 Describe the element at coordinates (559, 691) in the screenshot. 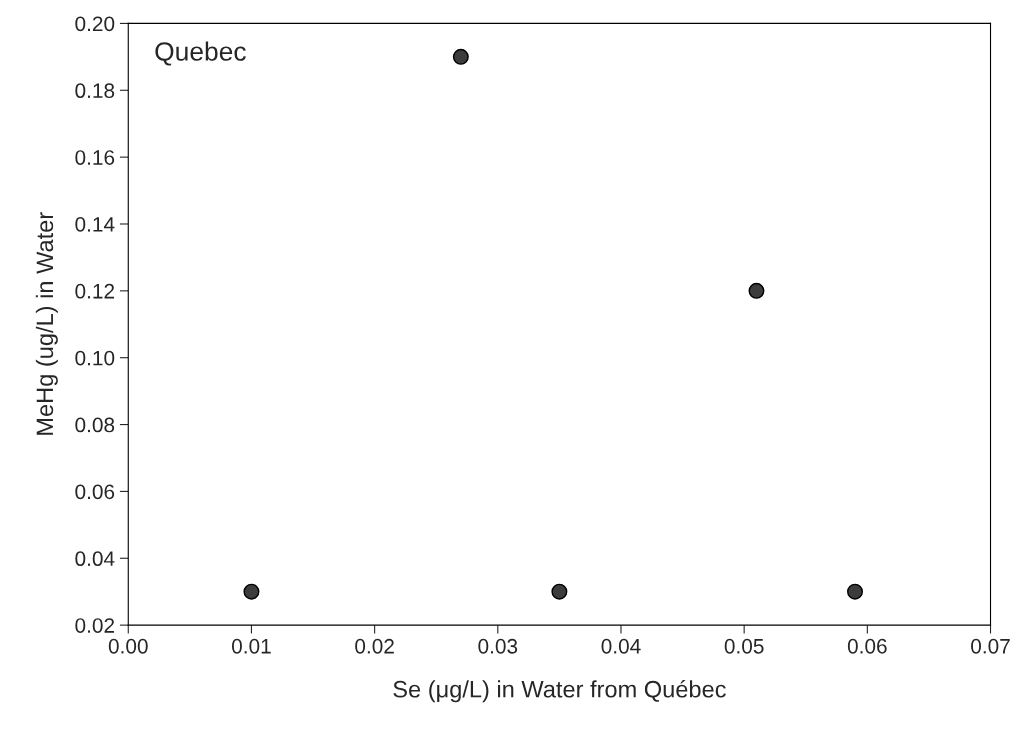

I see `x-axis-title: Se (μg/L) in Water from Québec` at that location.